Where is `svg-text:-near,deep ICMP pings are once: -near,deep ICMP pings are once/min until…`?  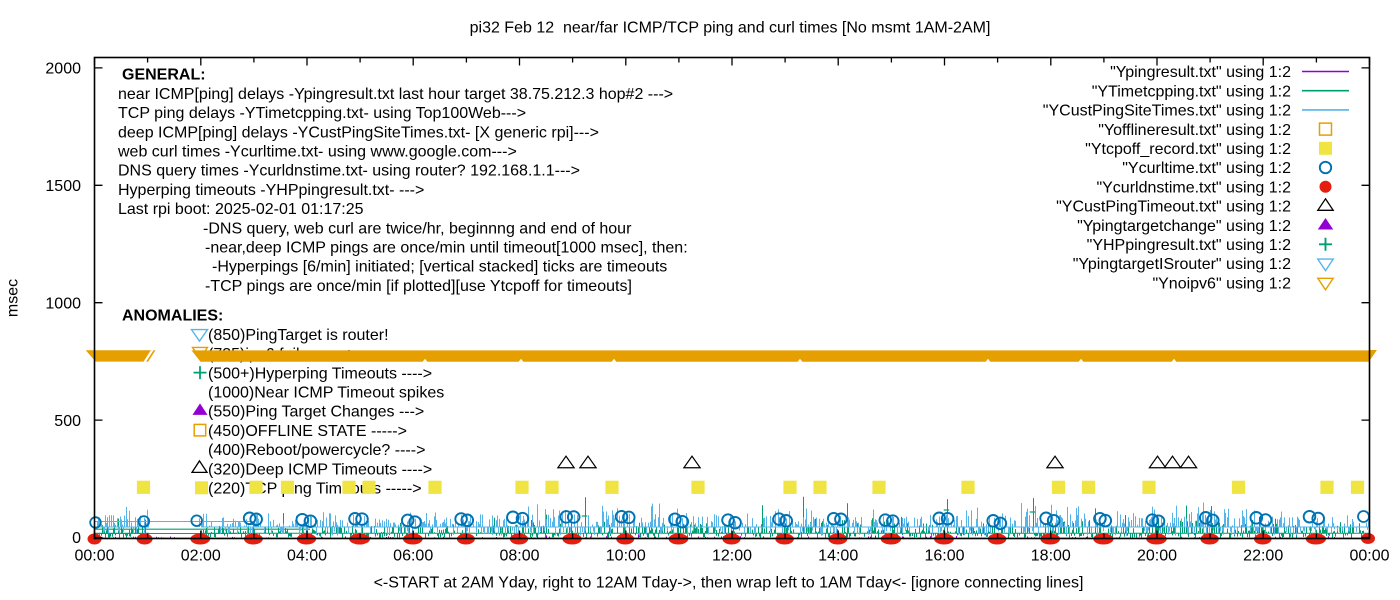
svg-text:-near,deep ICMP pings are once: -near,deep ICMP pings are once/min until… is located at coordinates (446, 248).